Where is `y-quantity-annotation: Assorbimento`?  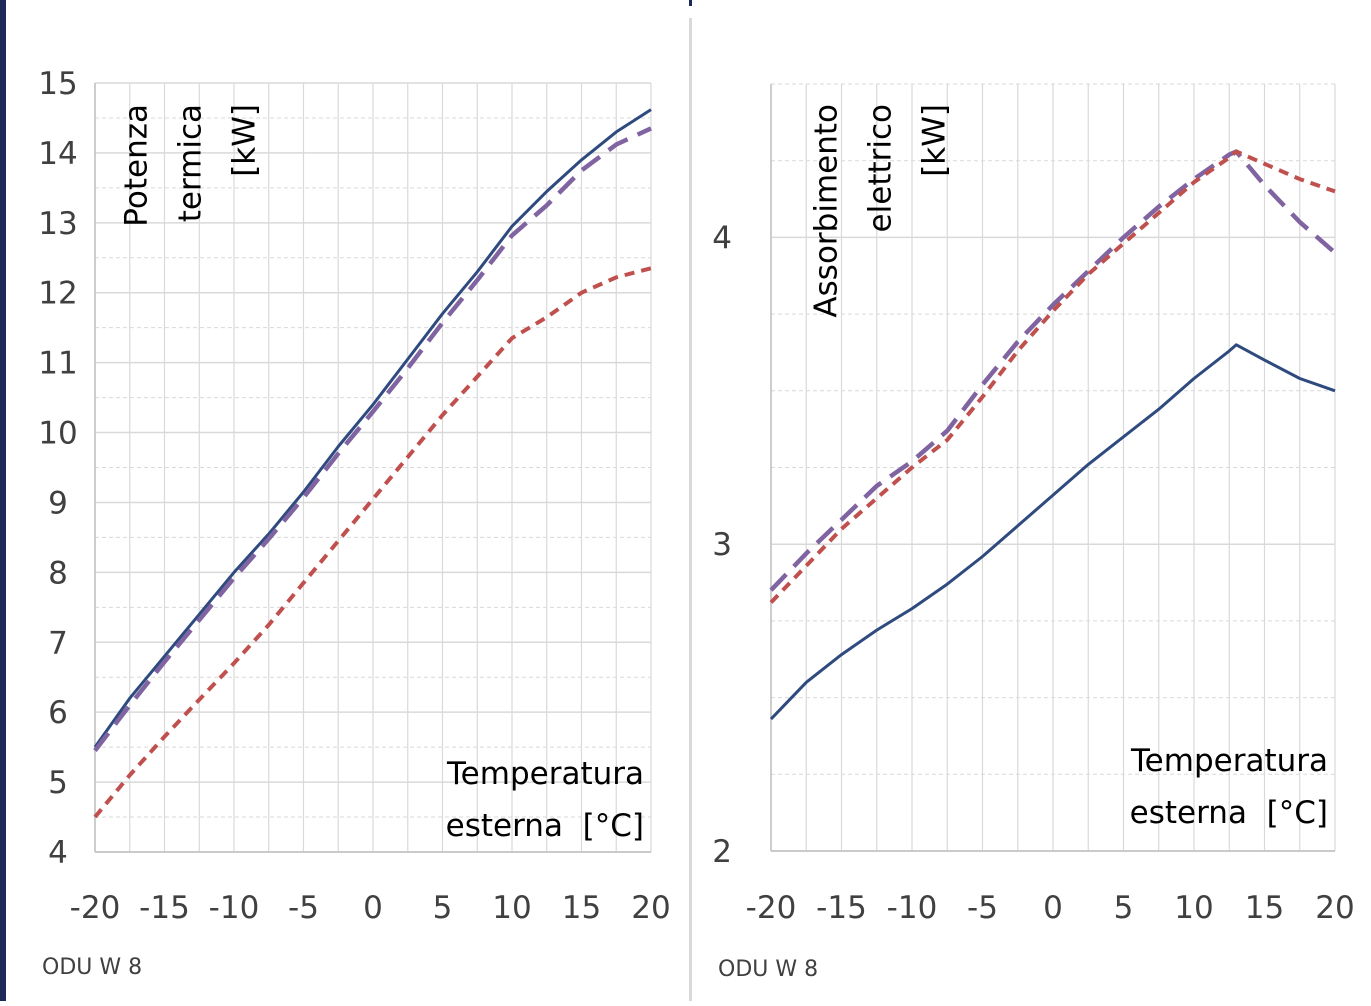 y-quantity-annotation: Assorbimento is located at coordinates (826, 211).